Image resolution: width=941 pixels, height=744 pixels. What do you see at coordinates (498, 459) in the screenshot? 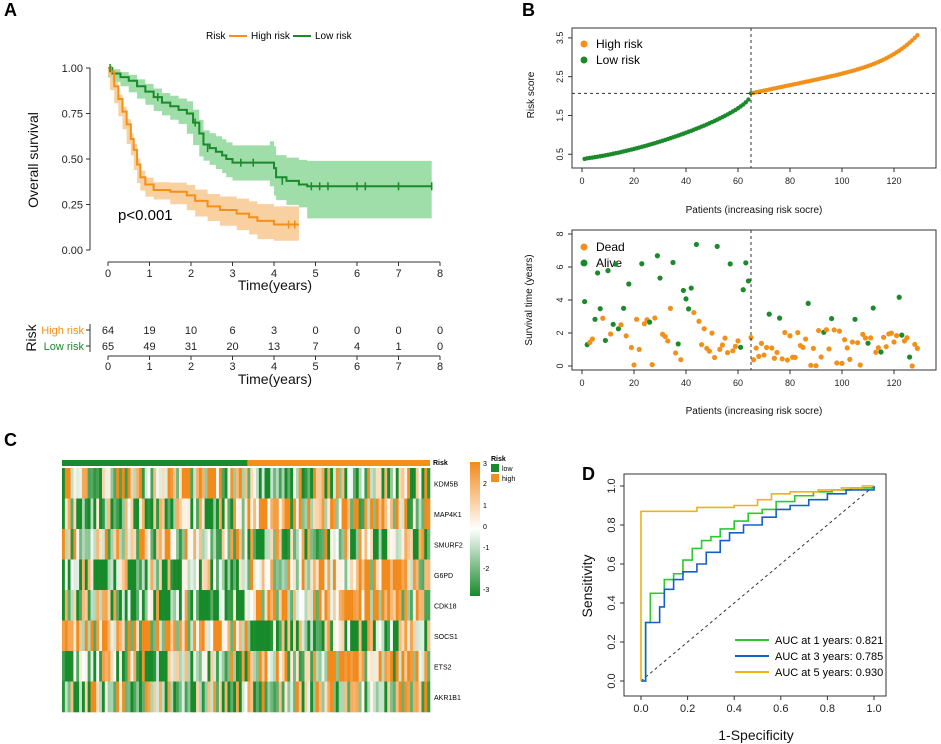
I see `heatmap-legend-title: Risk` at bounding box center [498, 459].